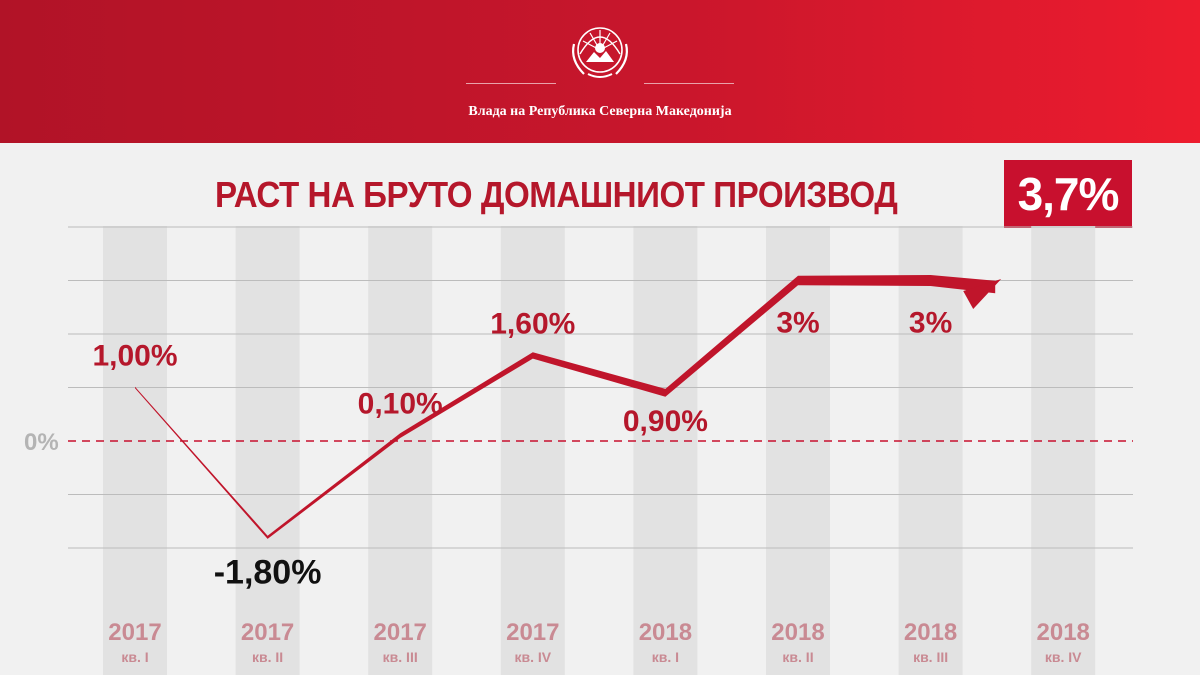 Image resolution: width=1200 pixels, height=675 pixels. What do you see at coordinates (134, 356) in the screenshot?
I see `data-label: 1,00%` at bounding box center [134, 356].